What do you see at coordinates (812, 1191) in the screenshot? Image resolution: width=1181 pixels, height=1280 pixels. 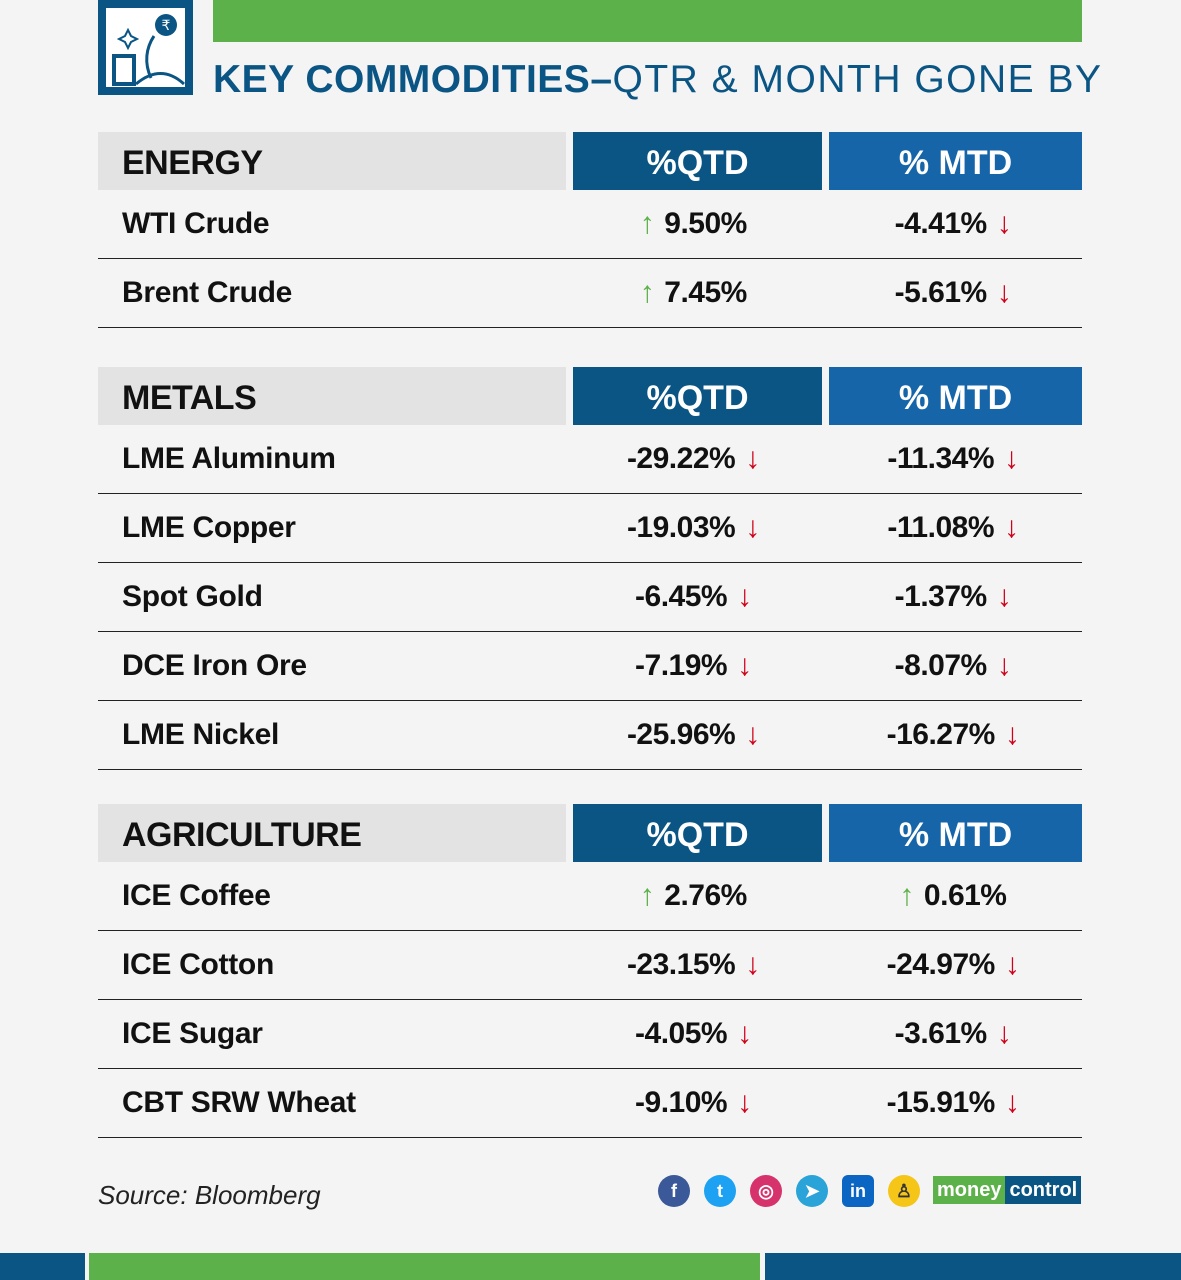 I see `telegram-icon: ➤` at bounding box center [812, 1191].